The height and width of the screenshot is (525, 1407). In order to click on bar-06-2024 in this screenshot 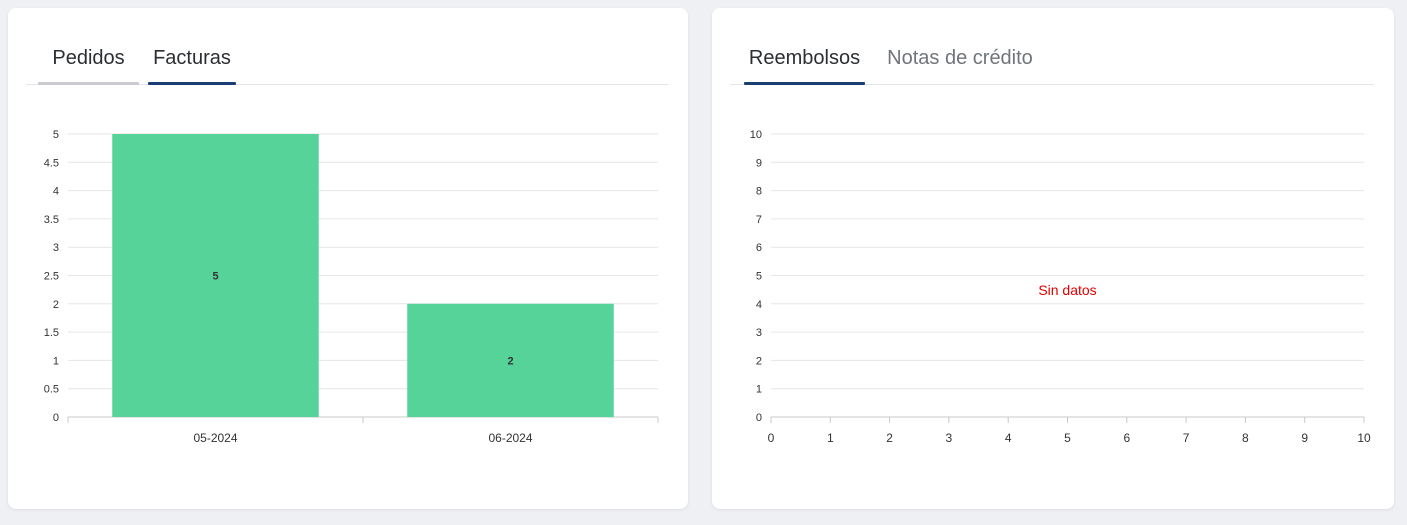, I will do `click(510, 360)`.